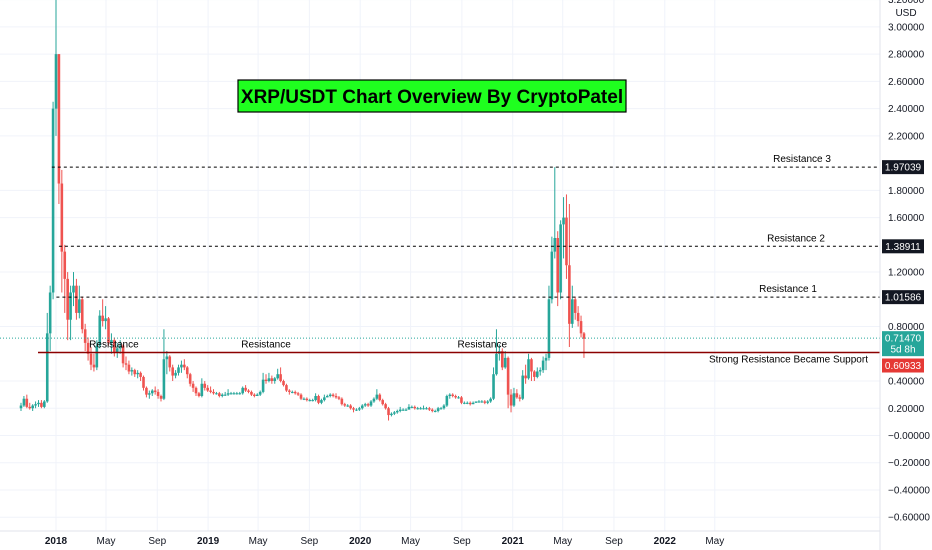 This screenshot has height=550, width=932. Describe the element at coordinates (903, 298) in the screenshot. I see `resistance-price-tag: 1.01586` at that location.